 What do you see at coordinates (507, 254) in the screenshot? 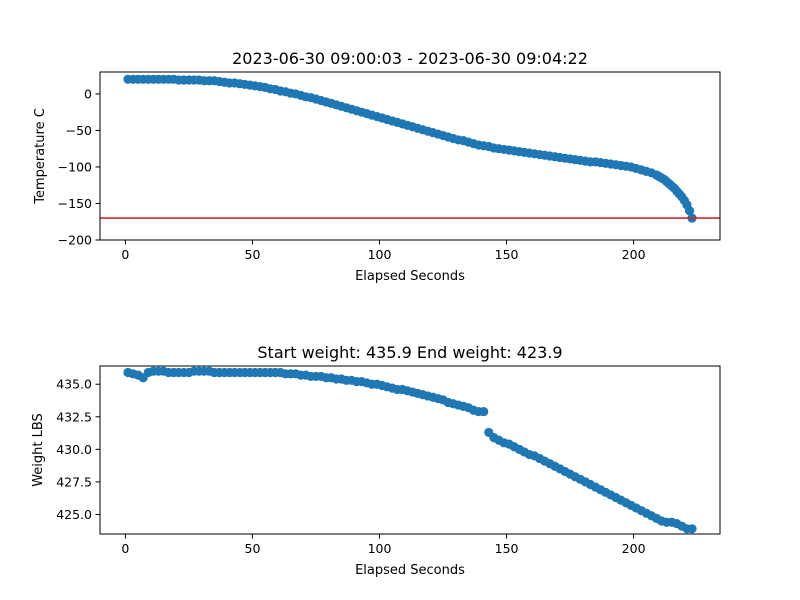
I see `temperature-x-tick-label: 150` at bounding box center [507, 254].